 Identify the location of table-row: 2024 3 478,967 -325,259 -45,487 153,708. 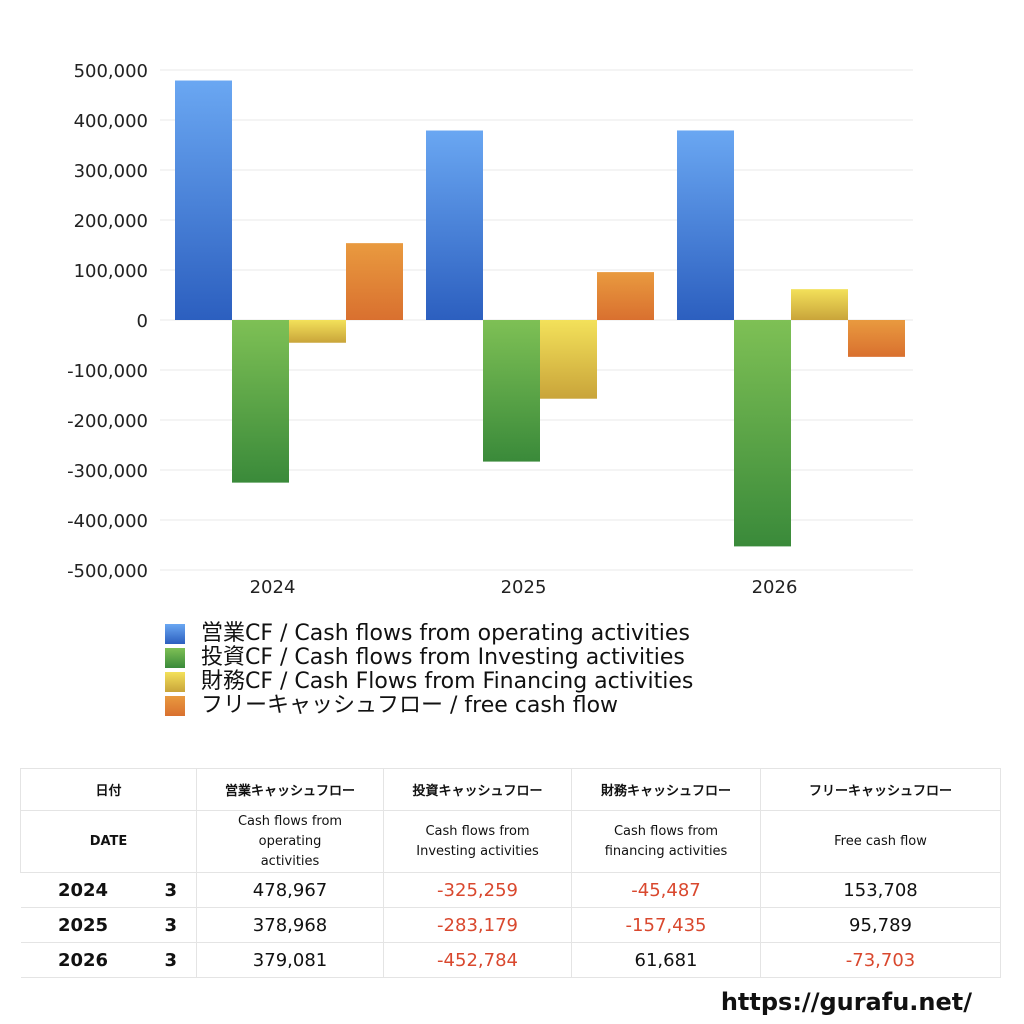
(511, 890).